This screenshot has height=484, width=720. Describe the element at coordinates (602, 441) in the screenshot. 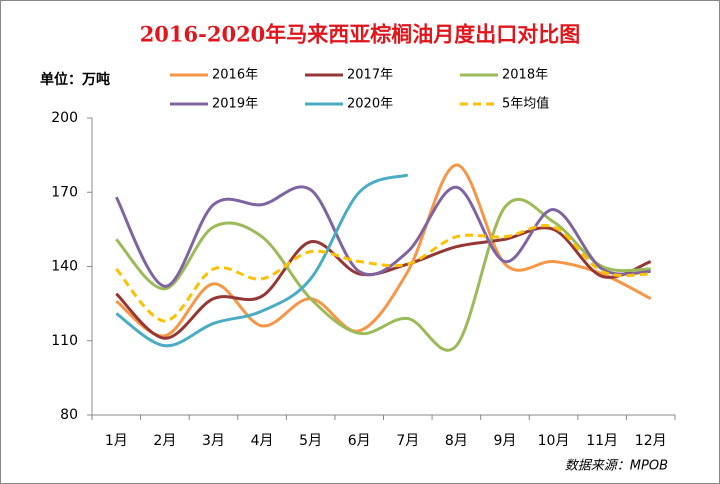

I see `x-tick-label: 11月` at that location.